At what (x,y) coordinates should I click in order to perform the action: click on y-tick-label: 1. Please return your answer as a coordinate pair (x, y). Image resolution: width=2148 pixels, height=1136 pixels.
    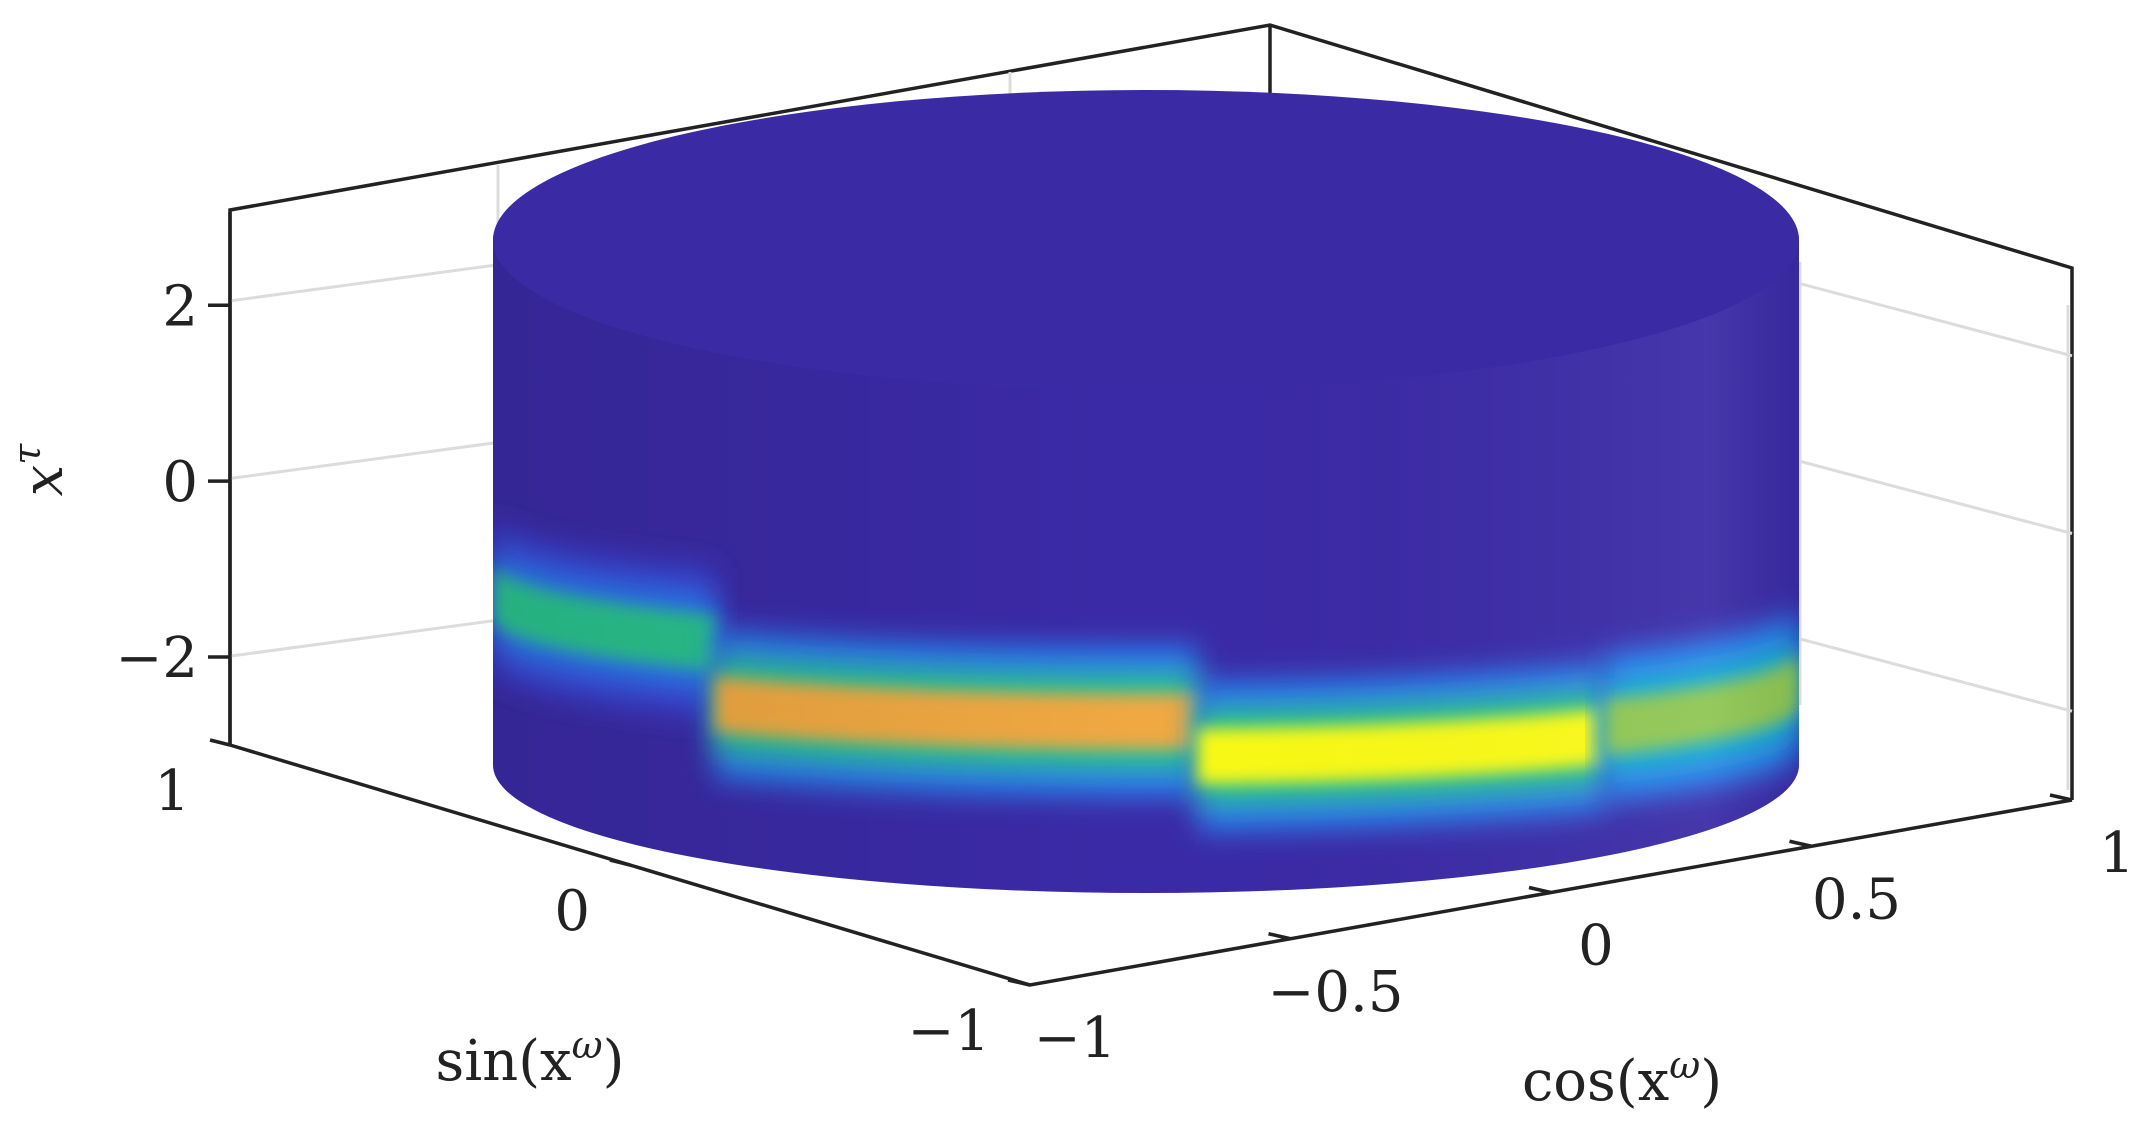
    Looking at the image, I should click on (172, 791).